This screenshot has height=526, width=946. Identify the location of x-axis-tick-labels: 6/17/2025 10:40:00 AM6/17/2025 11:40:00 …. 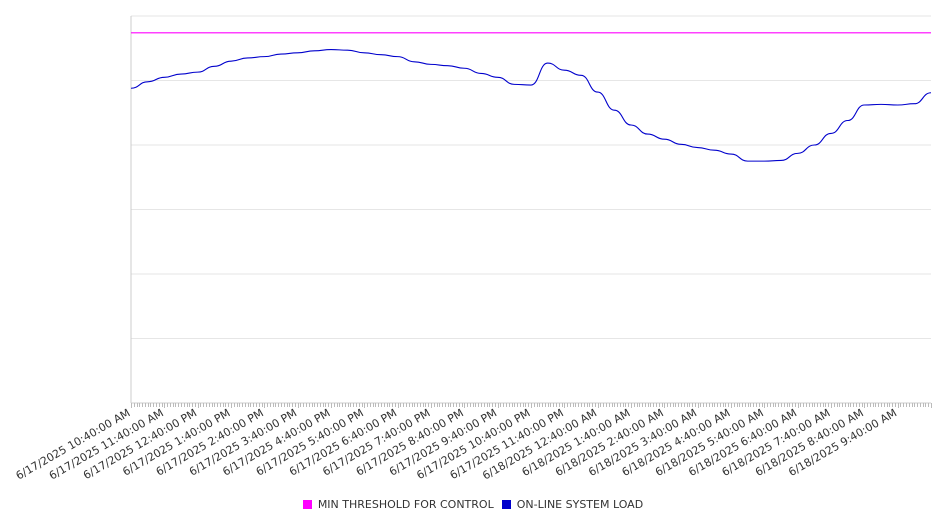
(457, 444).